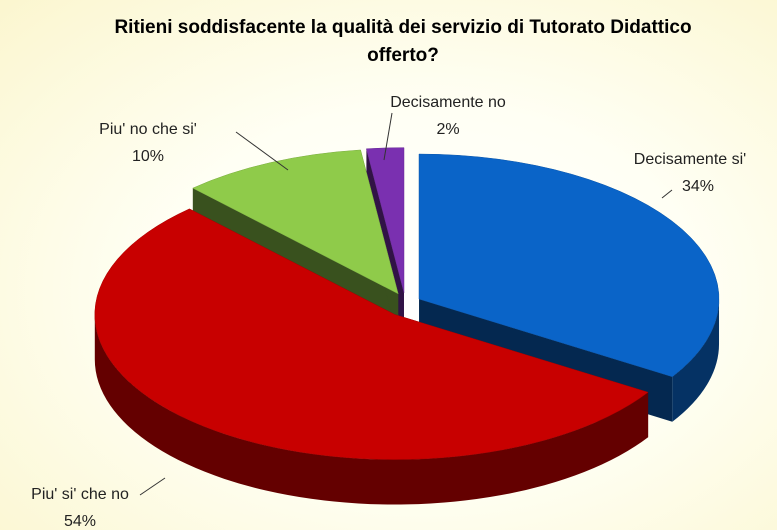 The width and height of the screenshot is (777, 530). Describe the element at coordinates (448, 102) in the screenshot. I see `data-label-name: Decisamente no` at that location.